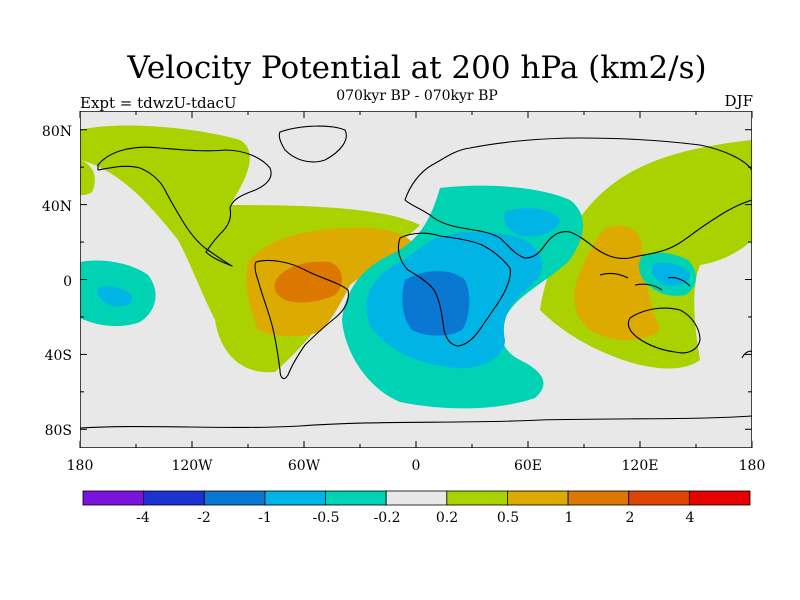 The image size is (800, 600). What do you see at coordinates (664, 330) in the screenshot?
I see `coast-australia` at bounding box center [664, 330].